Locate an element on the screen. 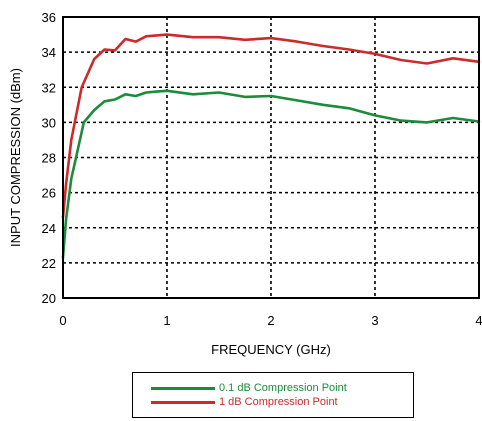 The image size is (482, 421). y-tick-labels: 20 22 24 26 28 30 32 34 36 is located at coordinates (49, 158).